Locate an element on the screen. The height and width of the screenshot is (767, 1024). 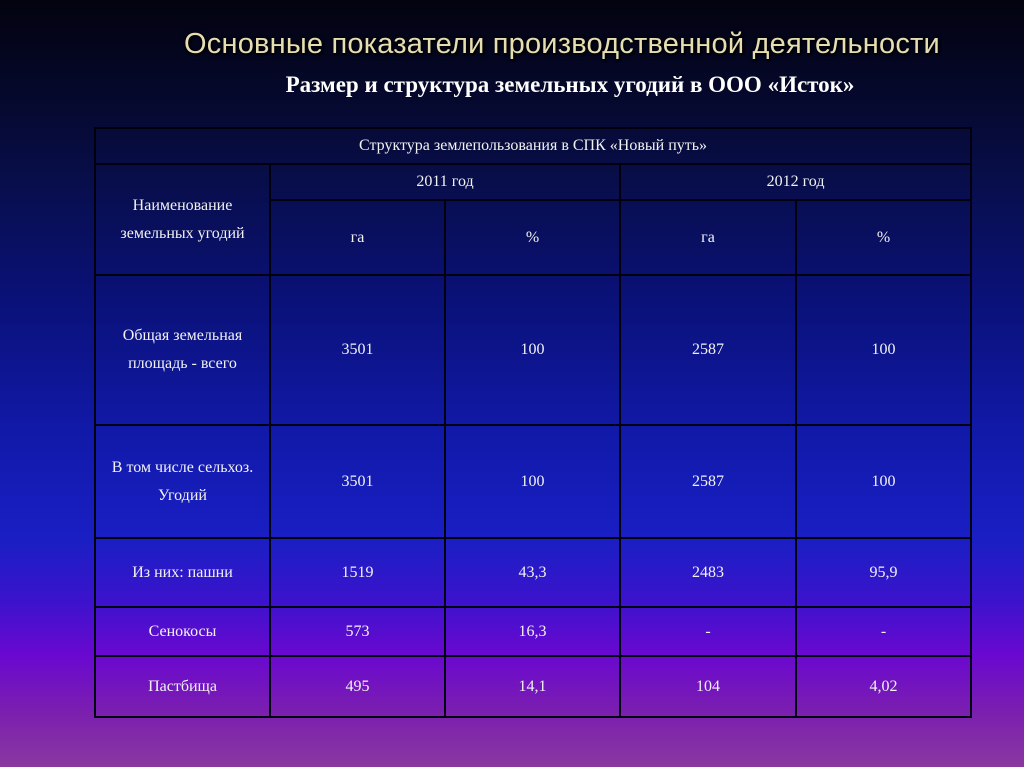
pct-2011-value: 16,3 is located at coordinates (532, 631).